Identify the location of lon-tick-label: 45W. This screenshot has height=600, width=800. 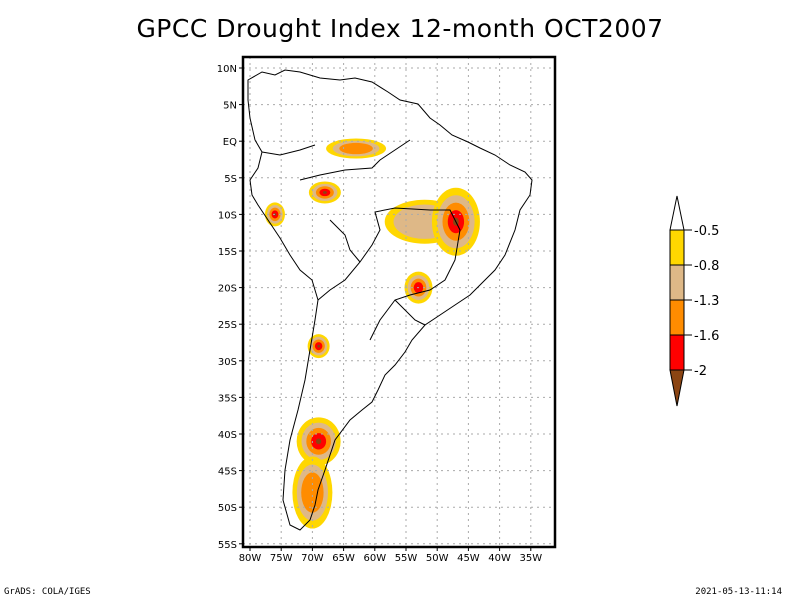
(468, 558).